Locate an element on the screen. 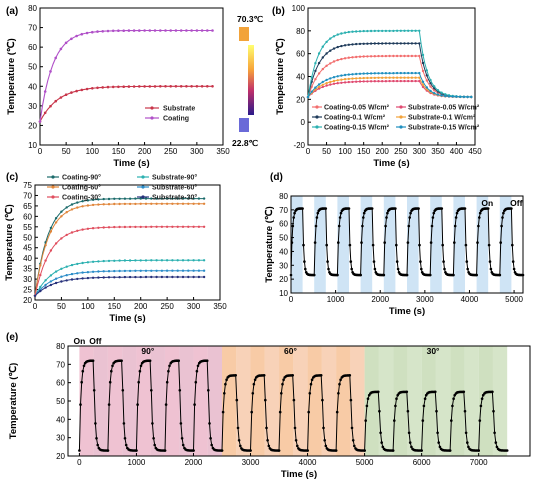 The height and width of the screenshot is (493, 554). y-tick-label: 70 is located at coordinates (32, 28).